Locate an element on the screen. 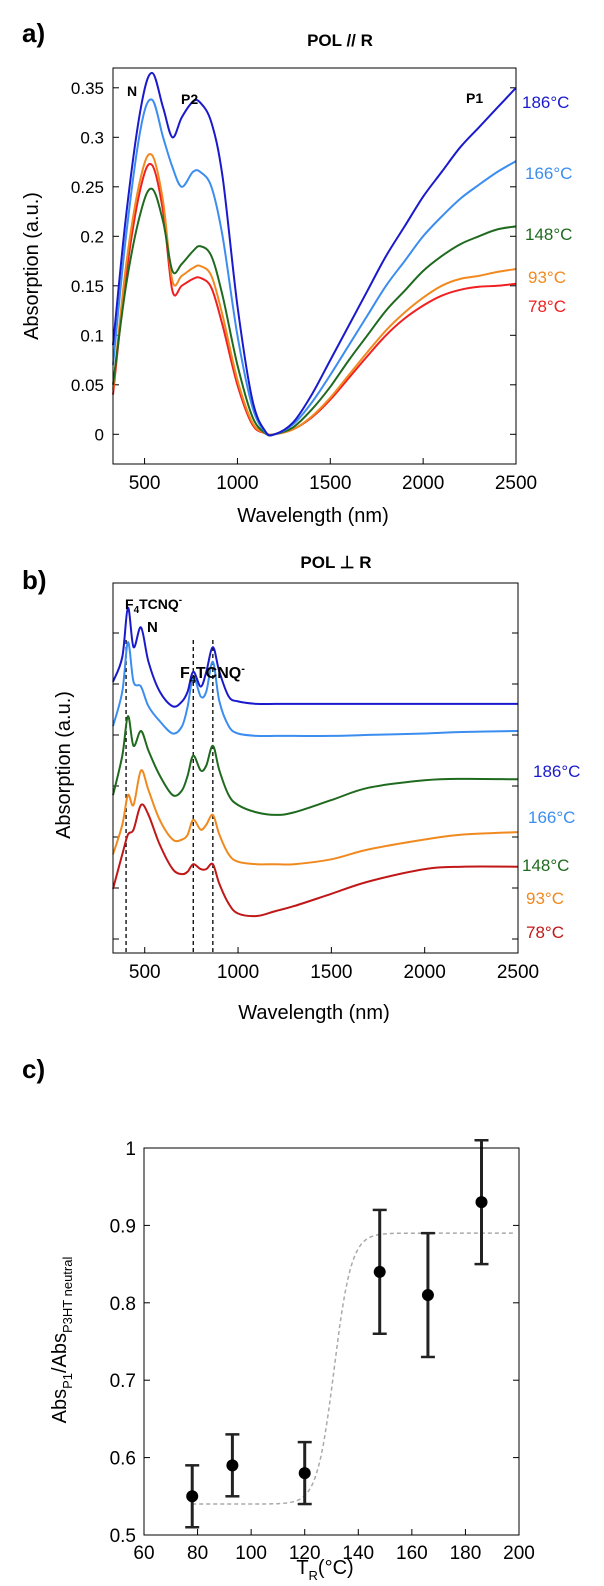 This screenshot has height=1586, width=604. y-tick-label: 1 is located at coordinates (130, 1149).